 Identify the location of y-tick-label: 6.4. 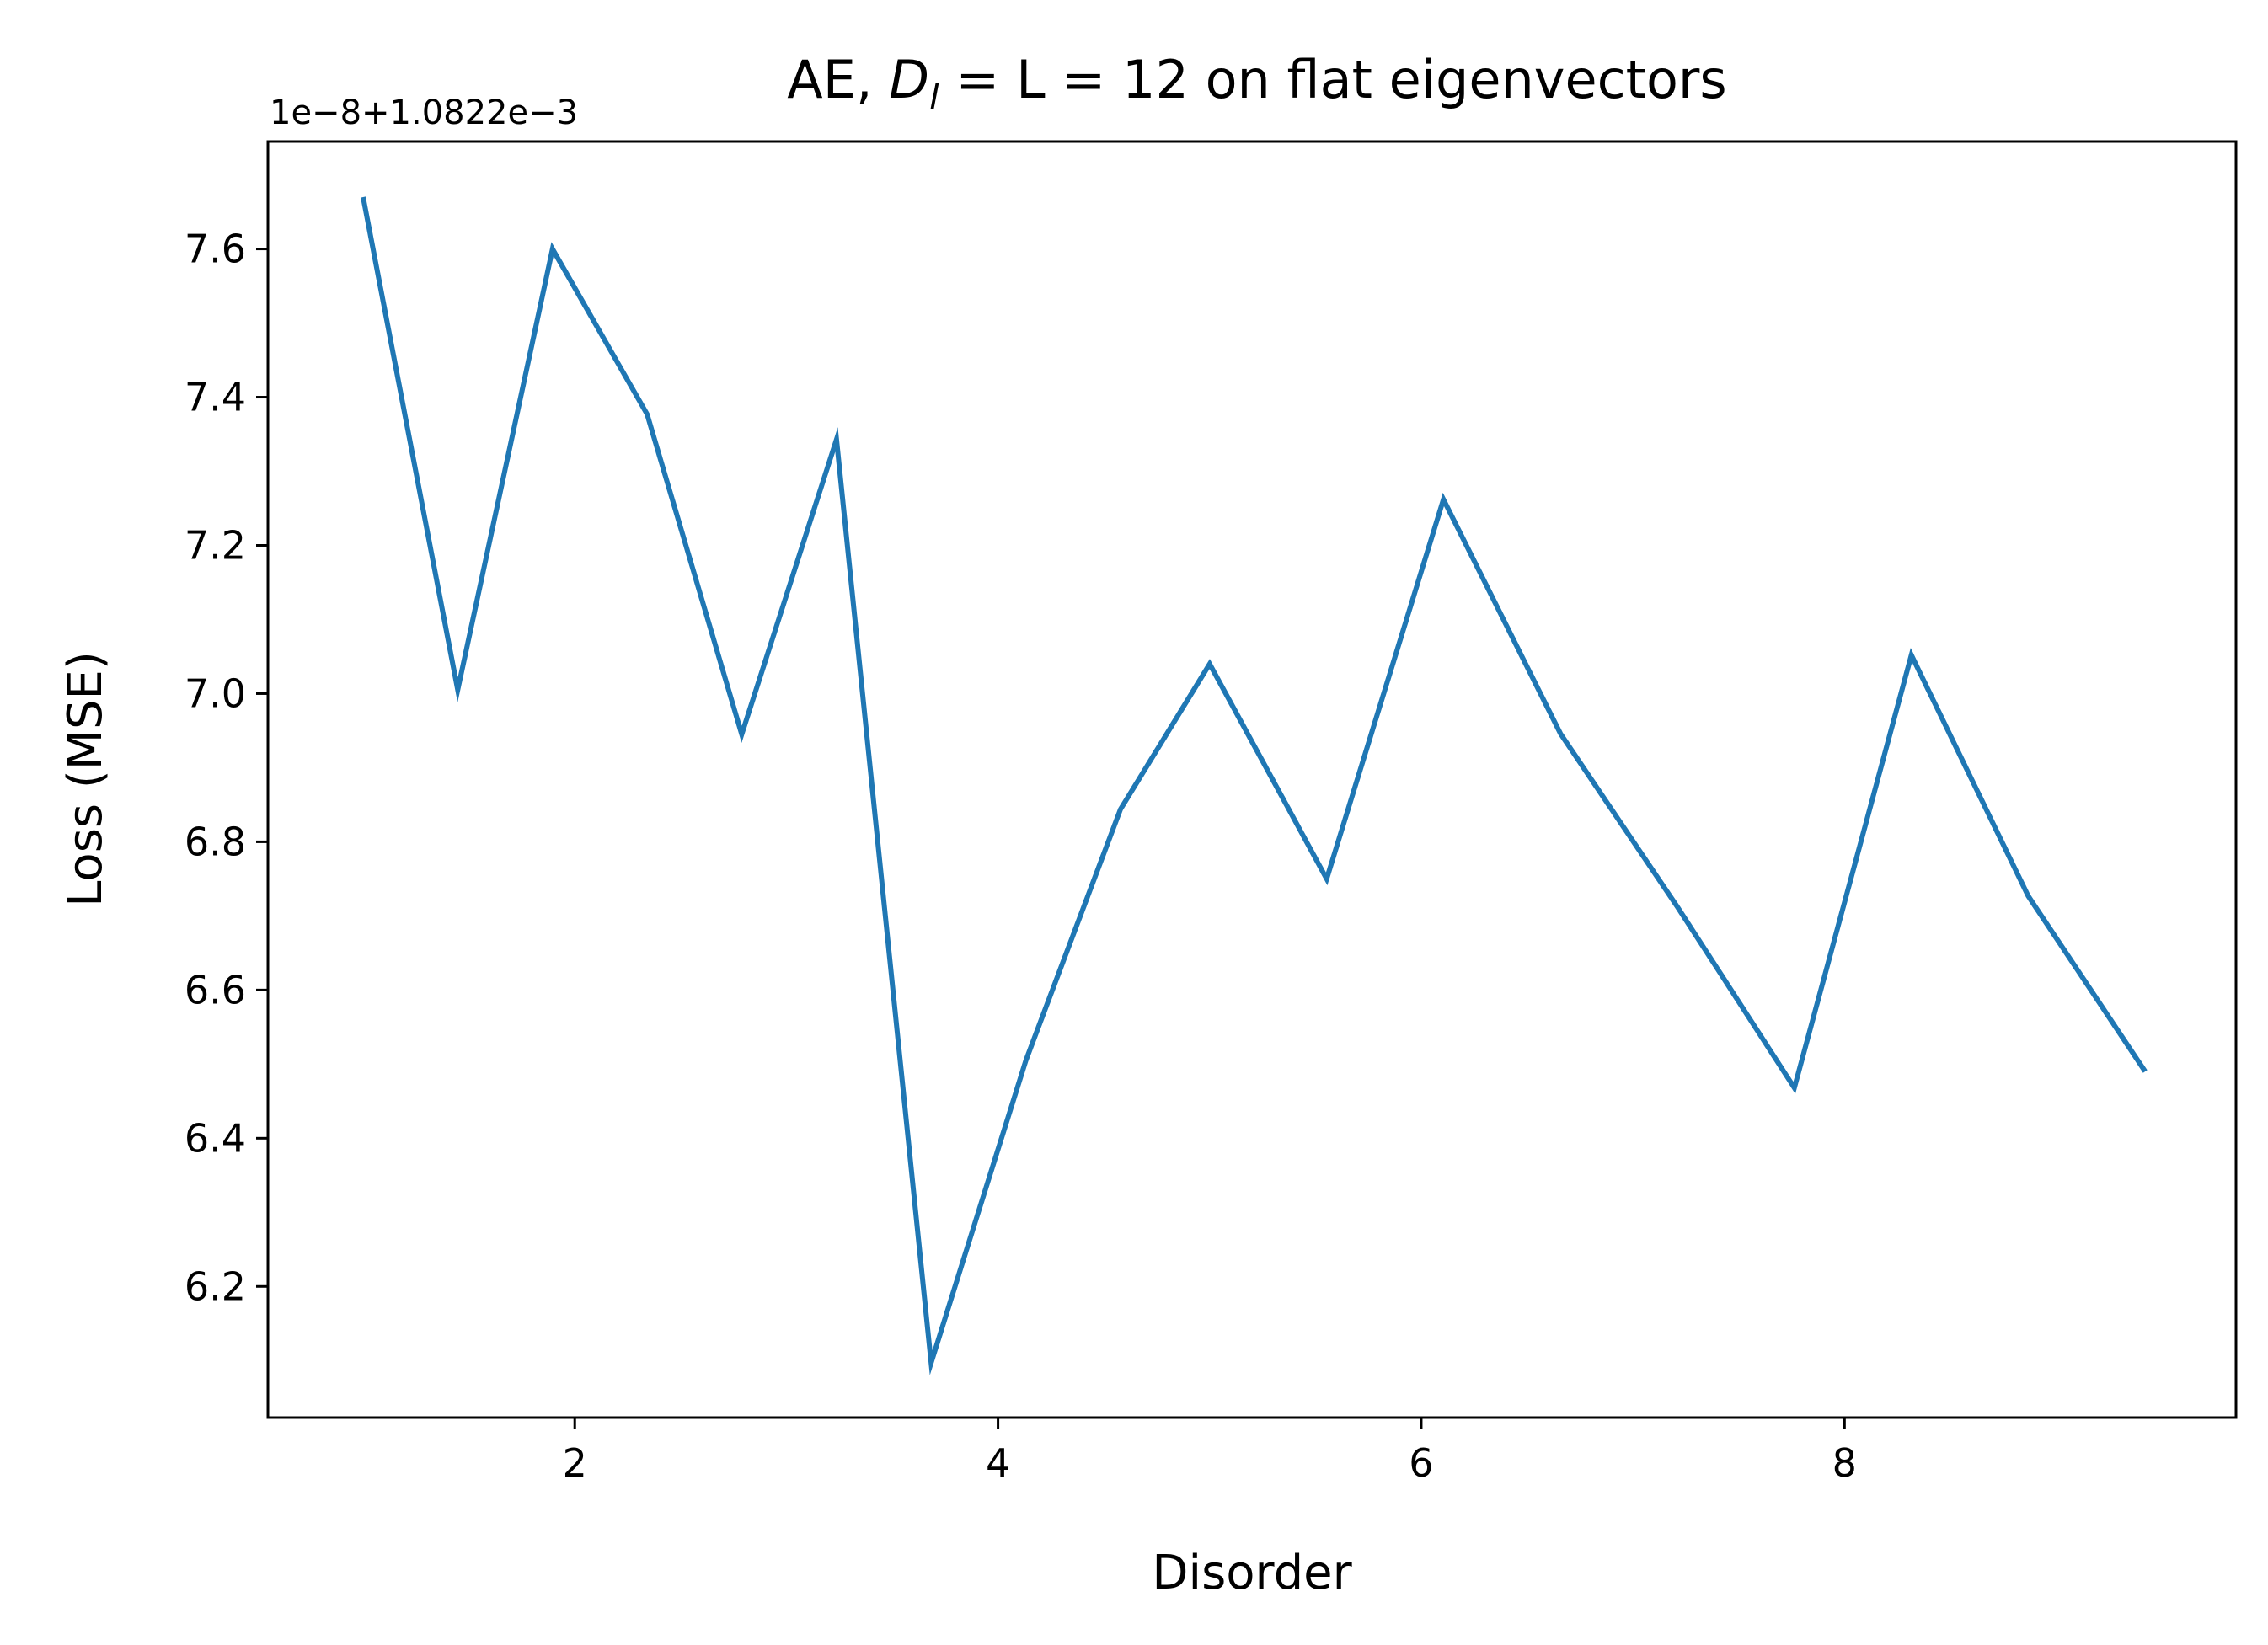
(215, 1138).